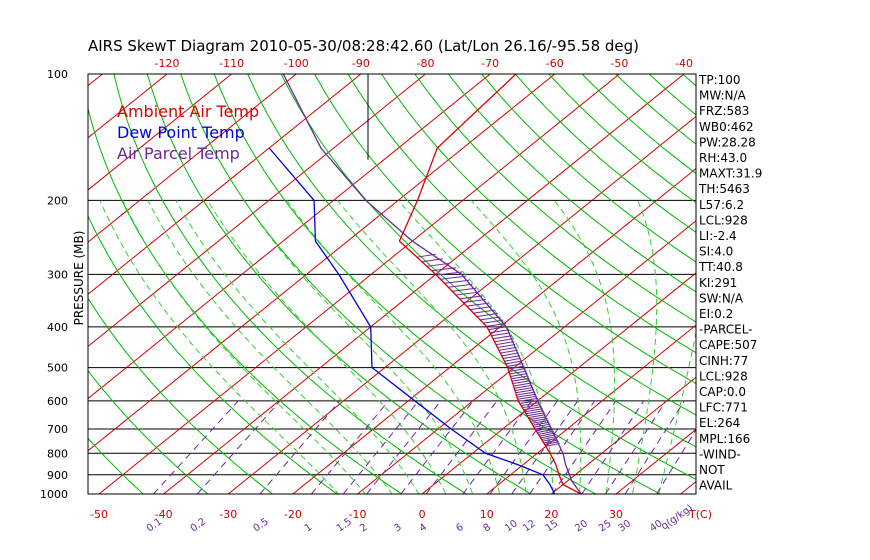 This screenshot has height=560, width=870. Describe the element at coordinates (181, 132) in the screenshot. I see `legend-dew-point-temp: Dew Point Temp` at that location.